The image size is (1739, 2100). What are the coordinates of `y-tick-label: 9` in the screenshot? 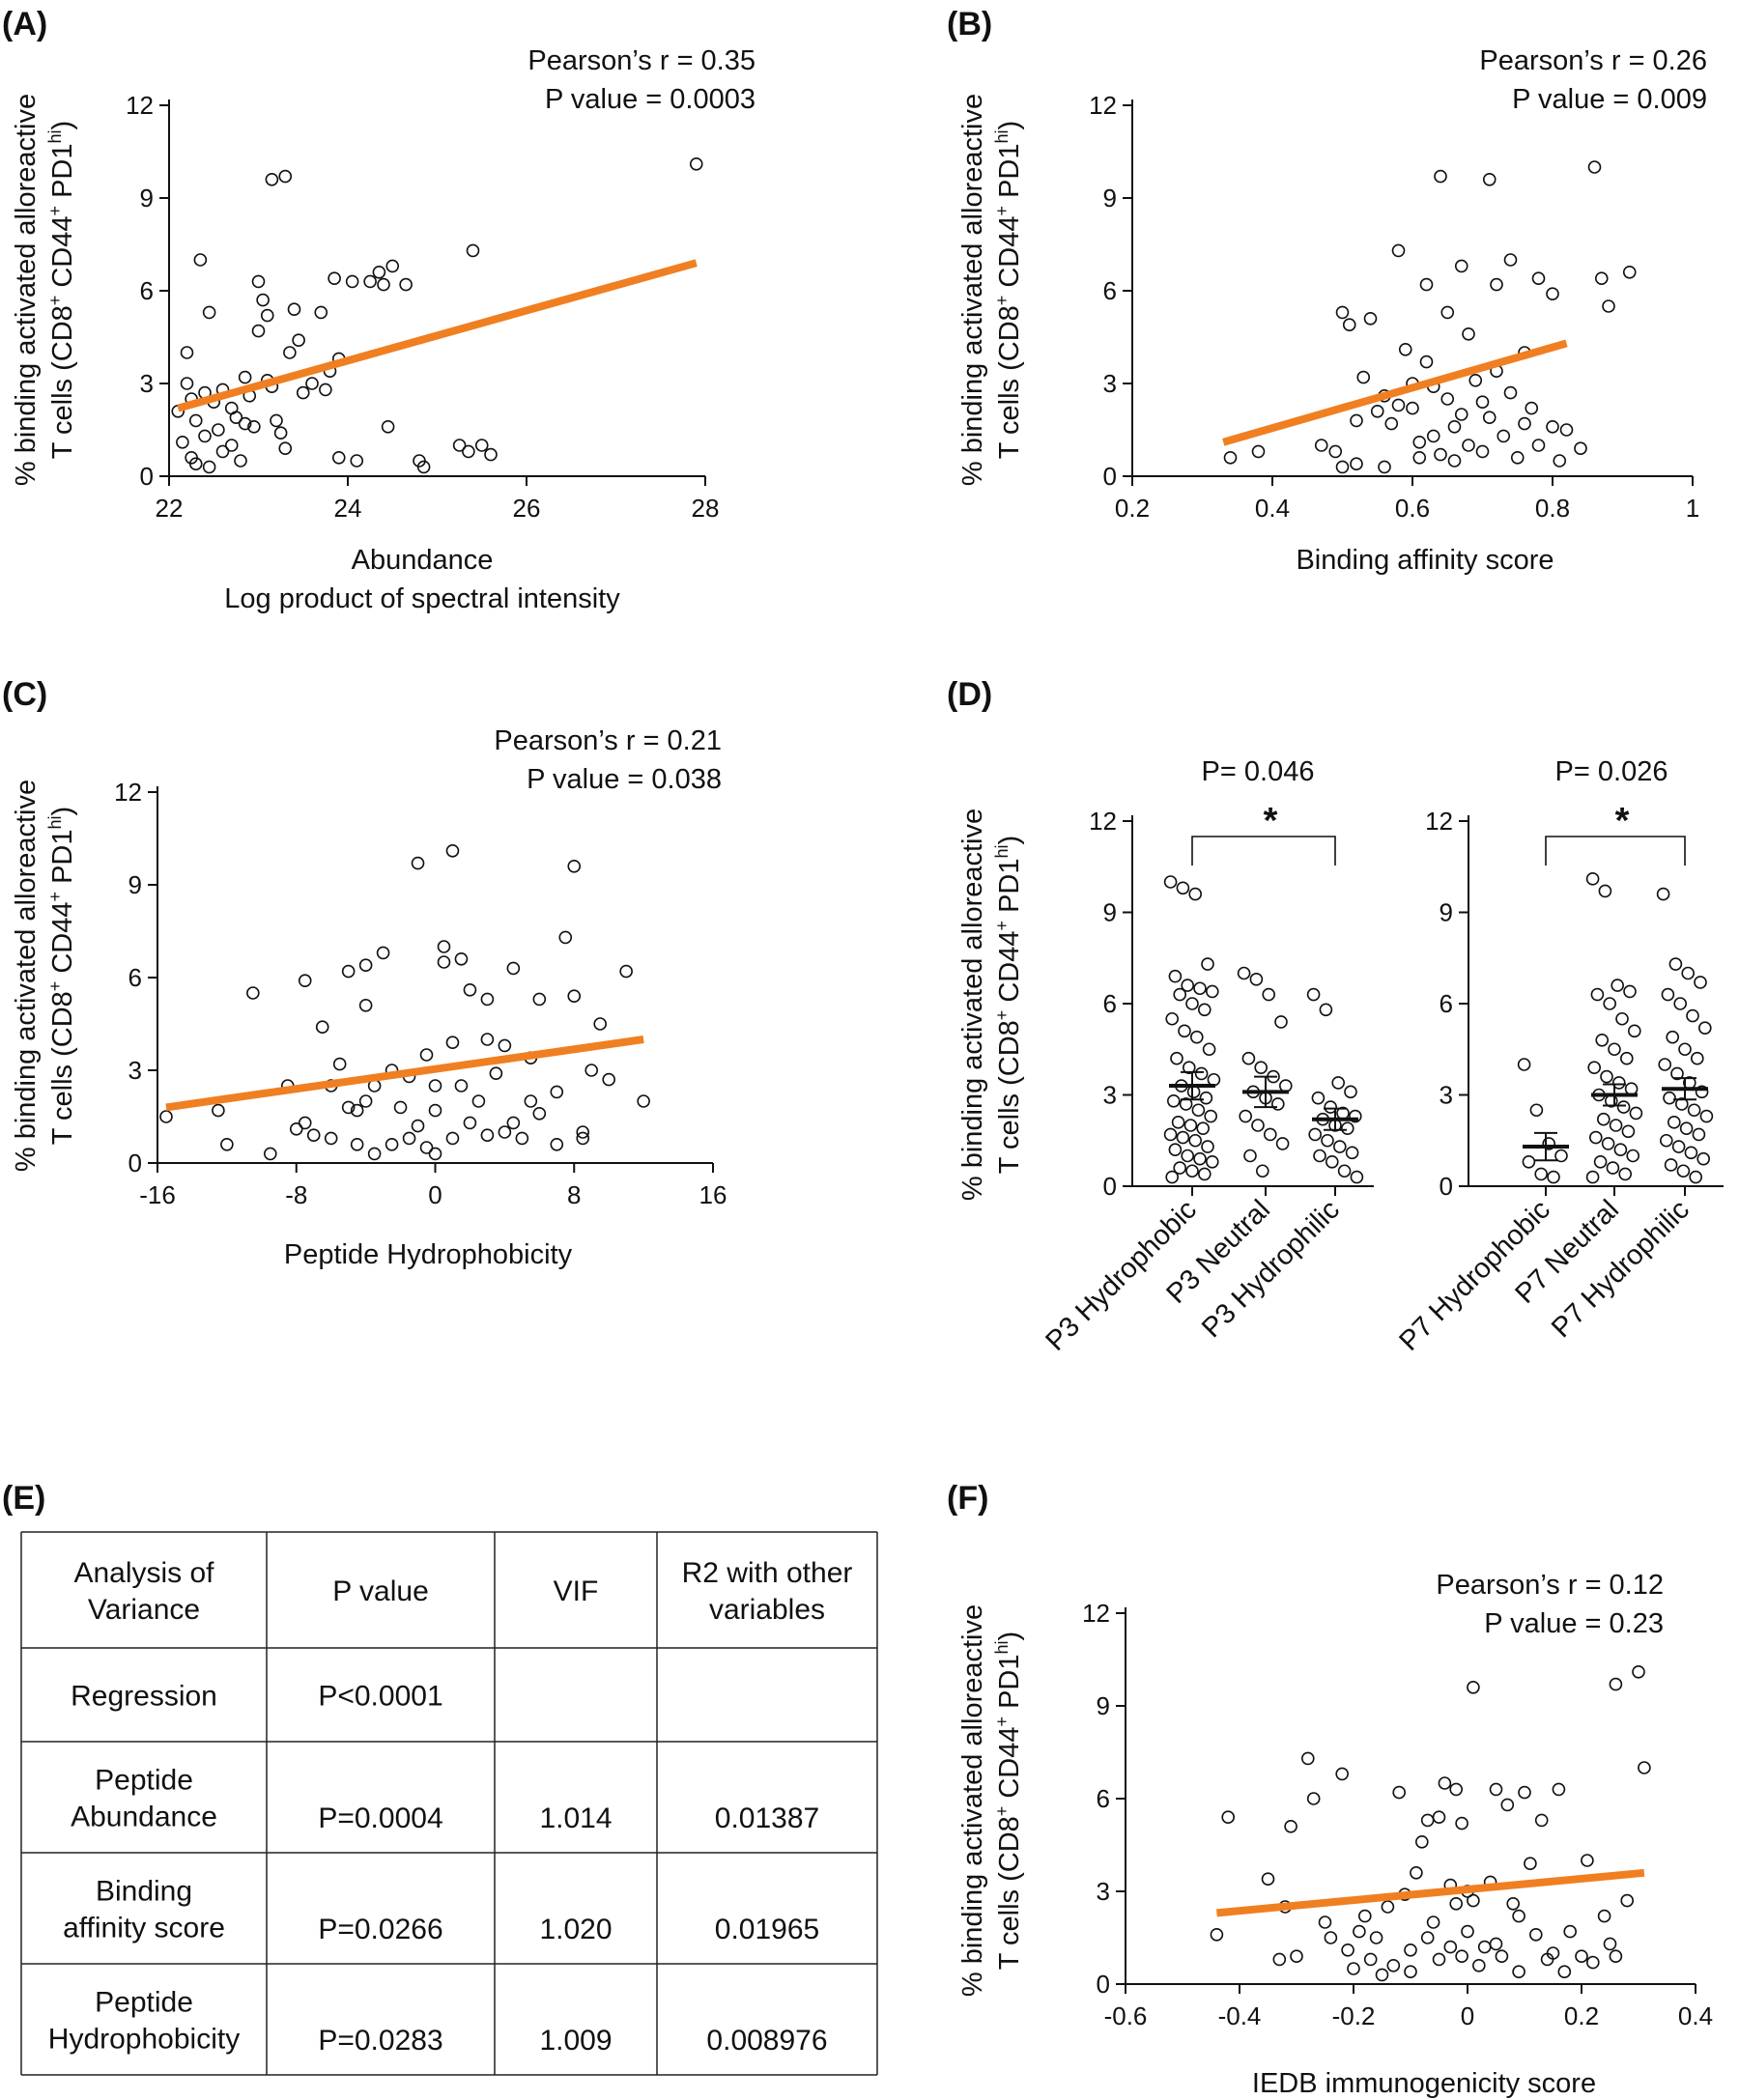 It's located at (135, 884).